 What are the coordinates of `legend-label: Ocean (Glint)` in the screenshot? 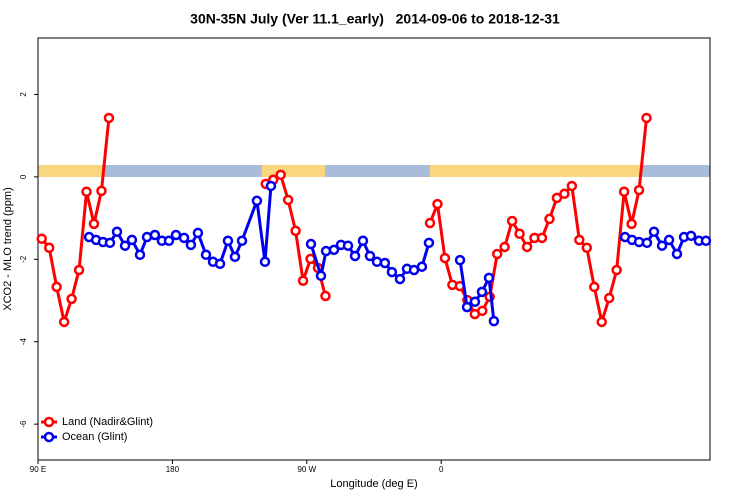 It's located at (94, 437).